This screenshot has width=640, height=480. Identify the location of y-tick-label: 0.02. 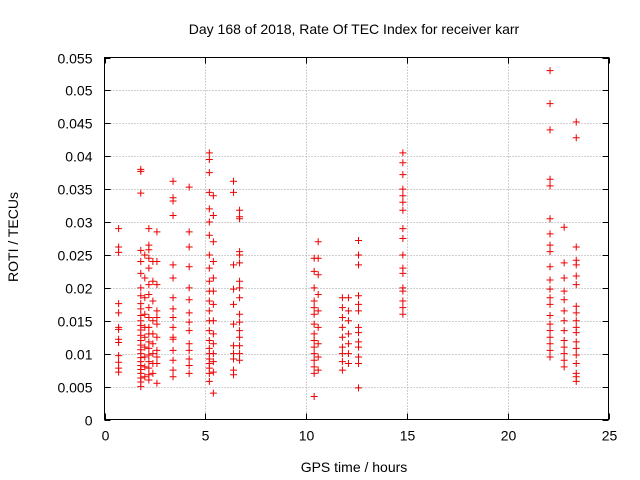
(78, 289).